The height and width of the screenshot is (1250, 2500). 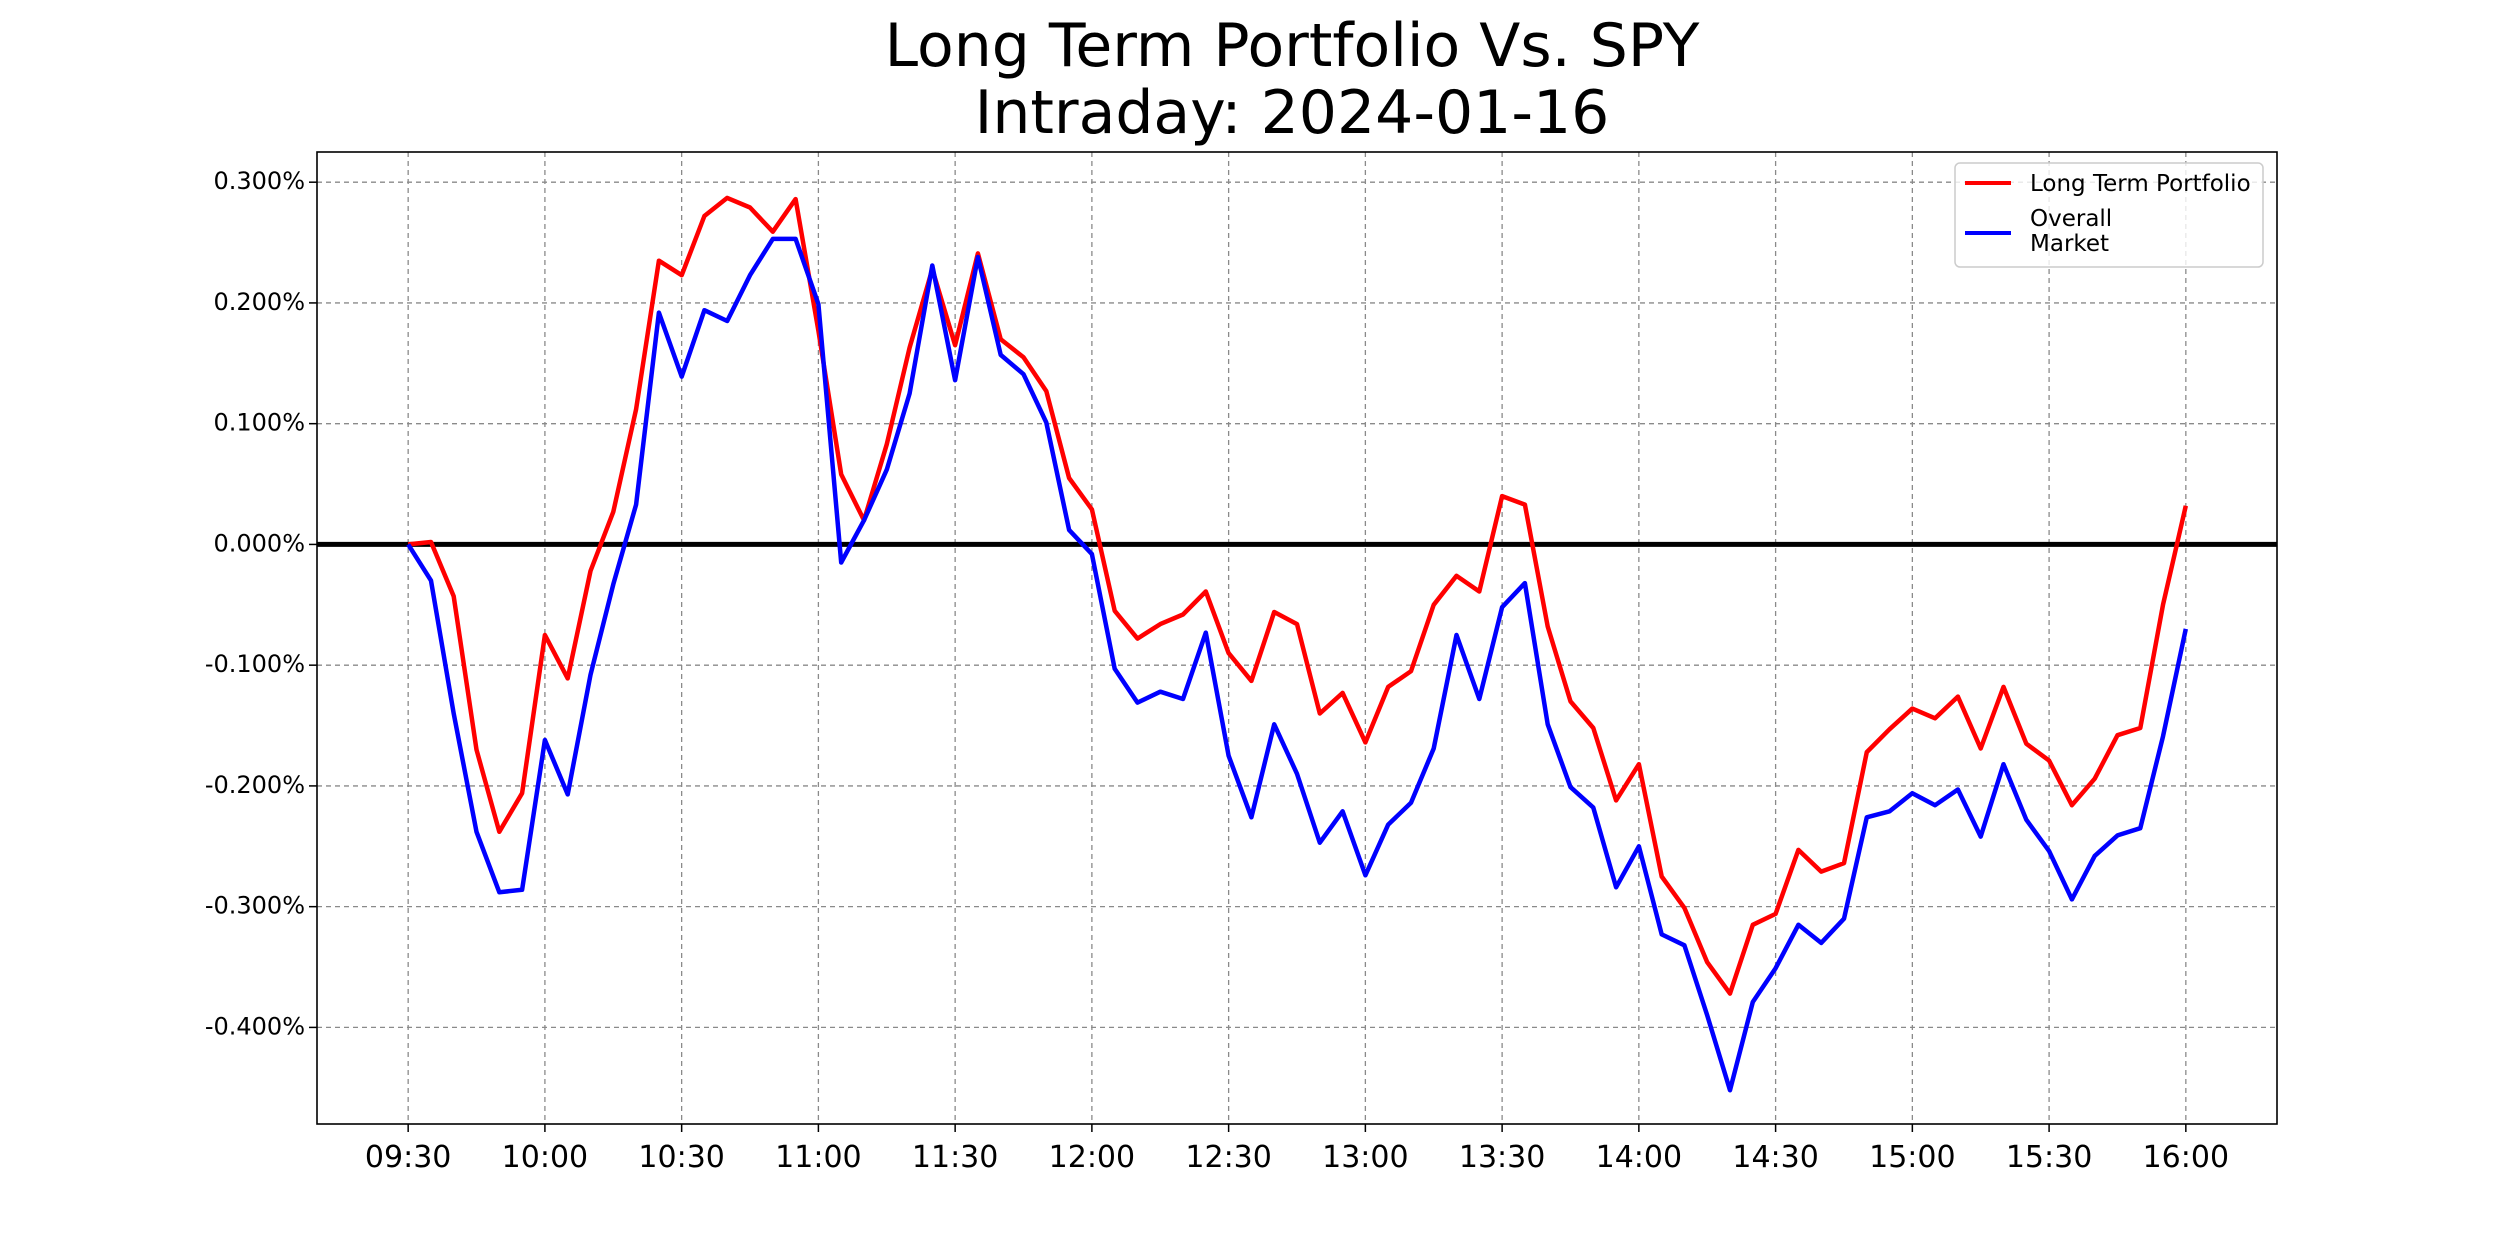 I want to click on x-tick-label: 09:30, so click(x=408, y=1157).